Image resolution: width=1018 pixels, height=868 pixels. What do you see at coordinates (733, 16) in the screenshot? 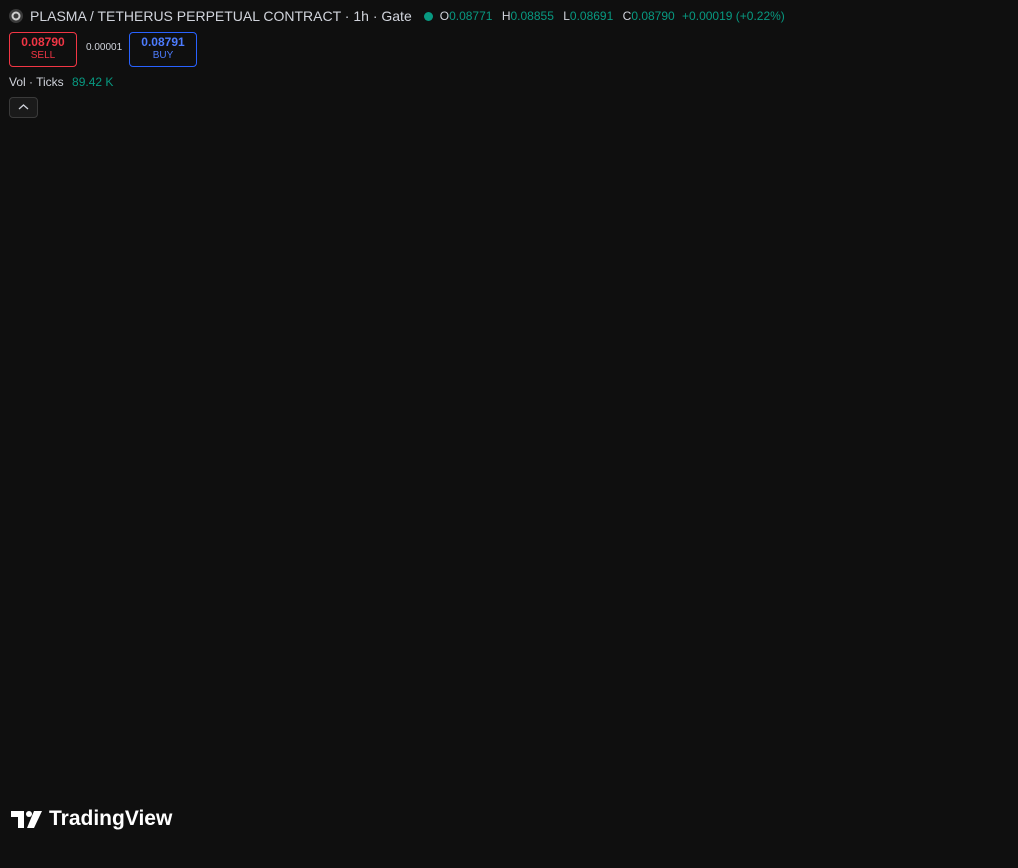
I see `change: +0.00019 (+0.22%)` at bounding box center [733, 16].